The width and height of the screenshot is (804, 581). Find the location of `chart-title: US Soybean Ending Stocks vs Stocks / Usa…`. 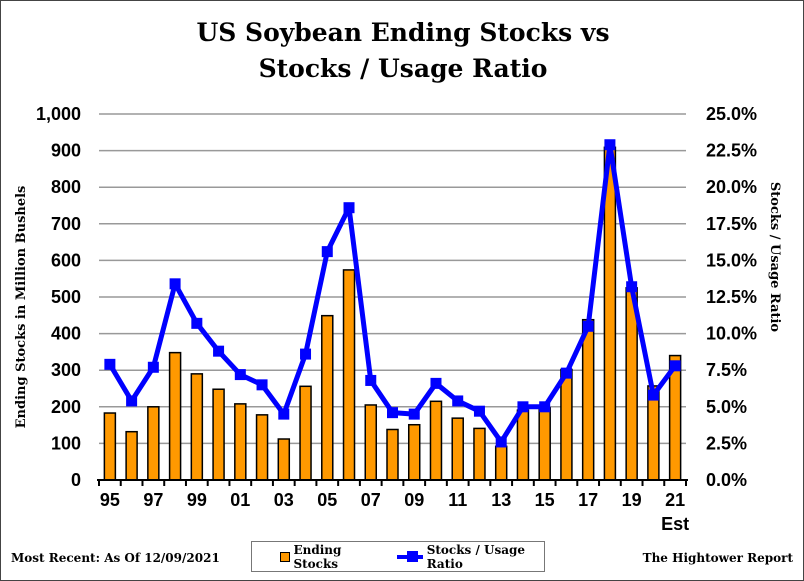

chart-title: US Soybean Ending Stocks vs Stocks / Usa… is located at coordinates (402, 51).